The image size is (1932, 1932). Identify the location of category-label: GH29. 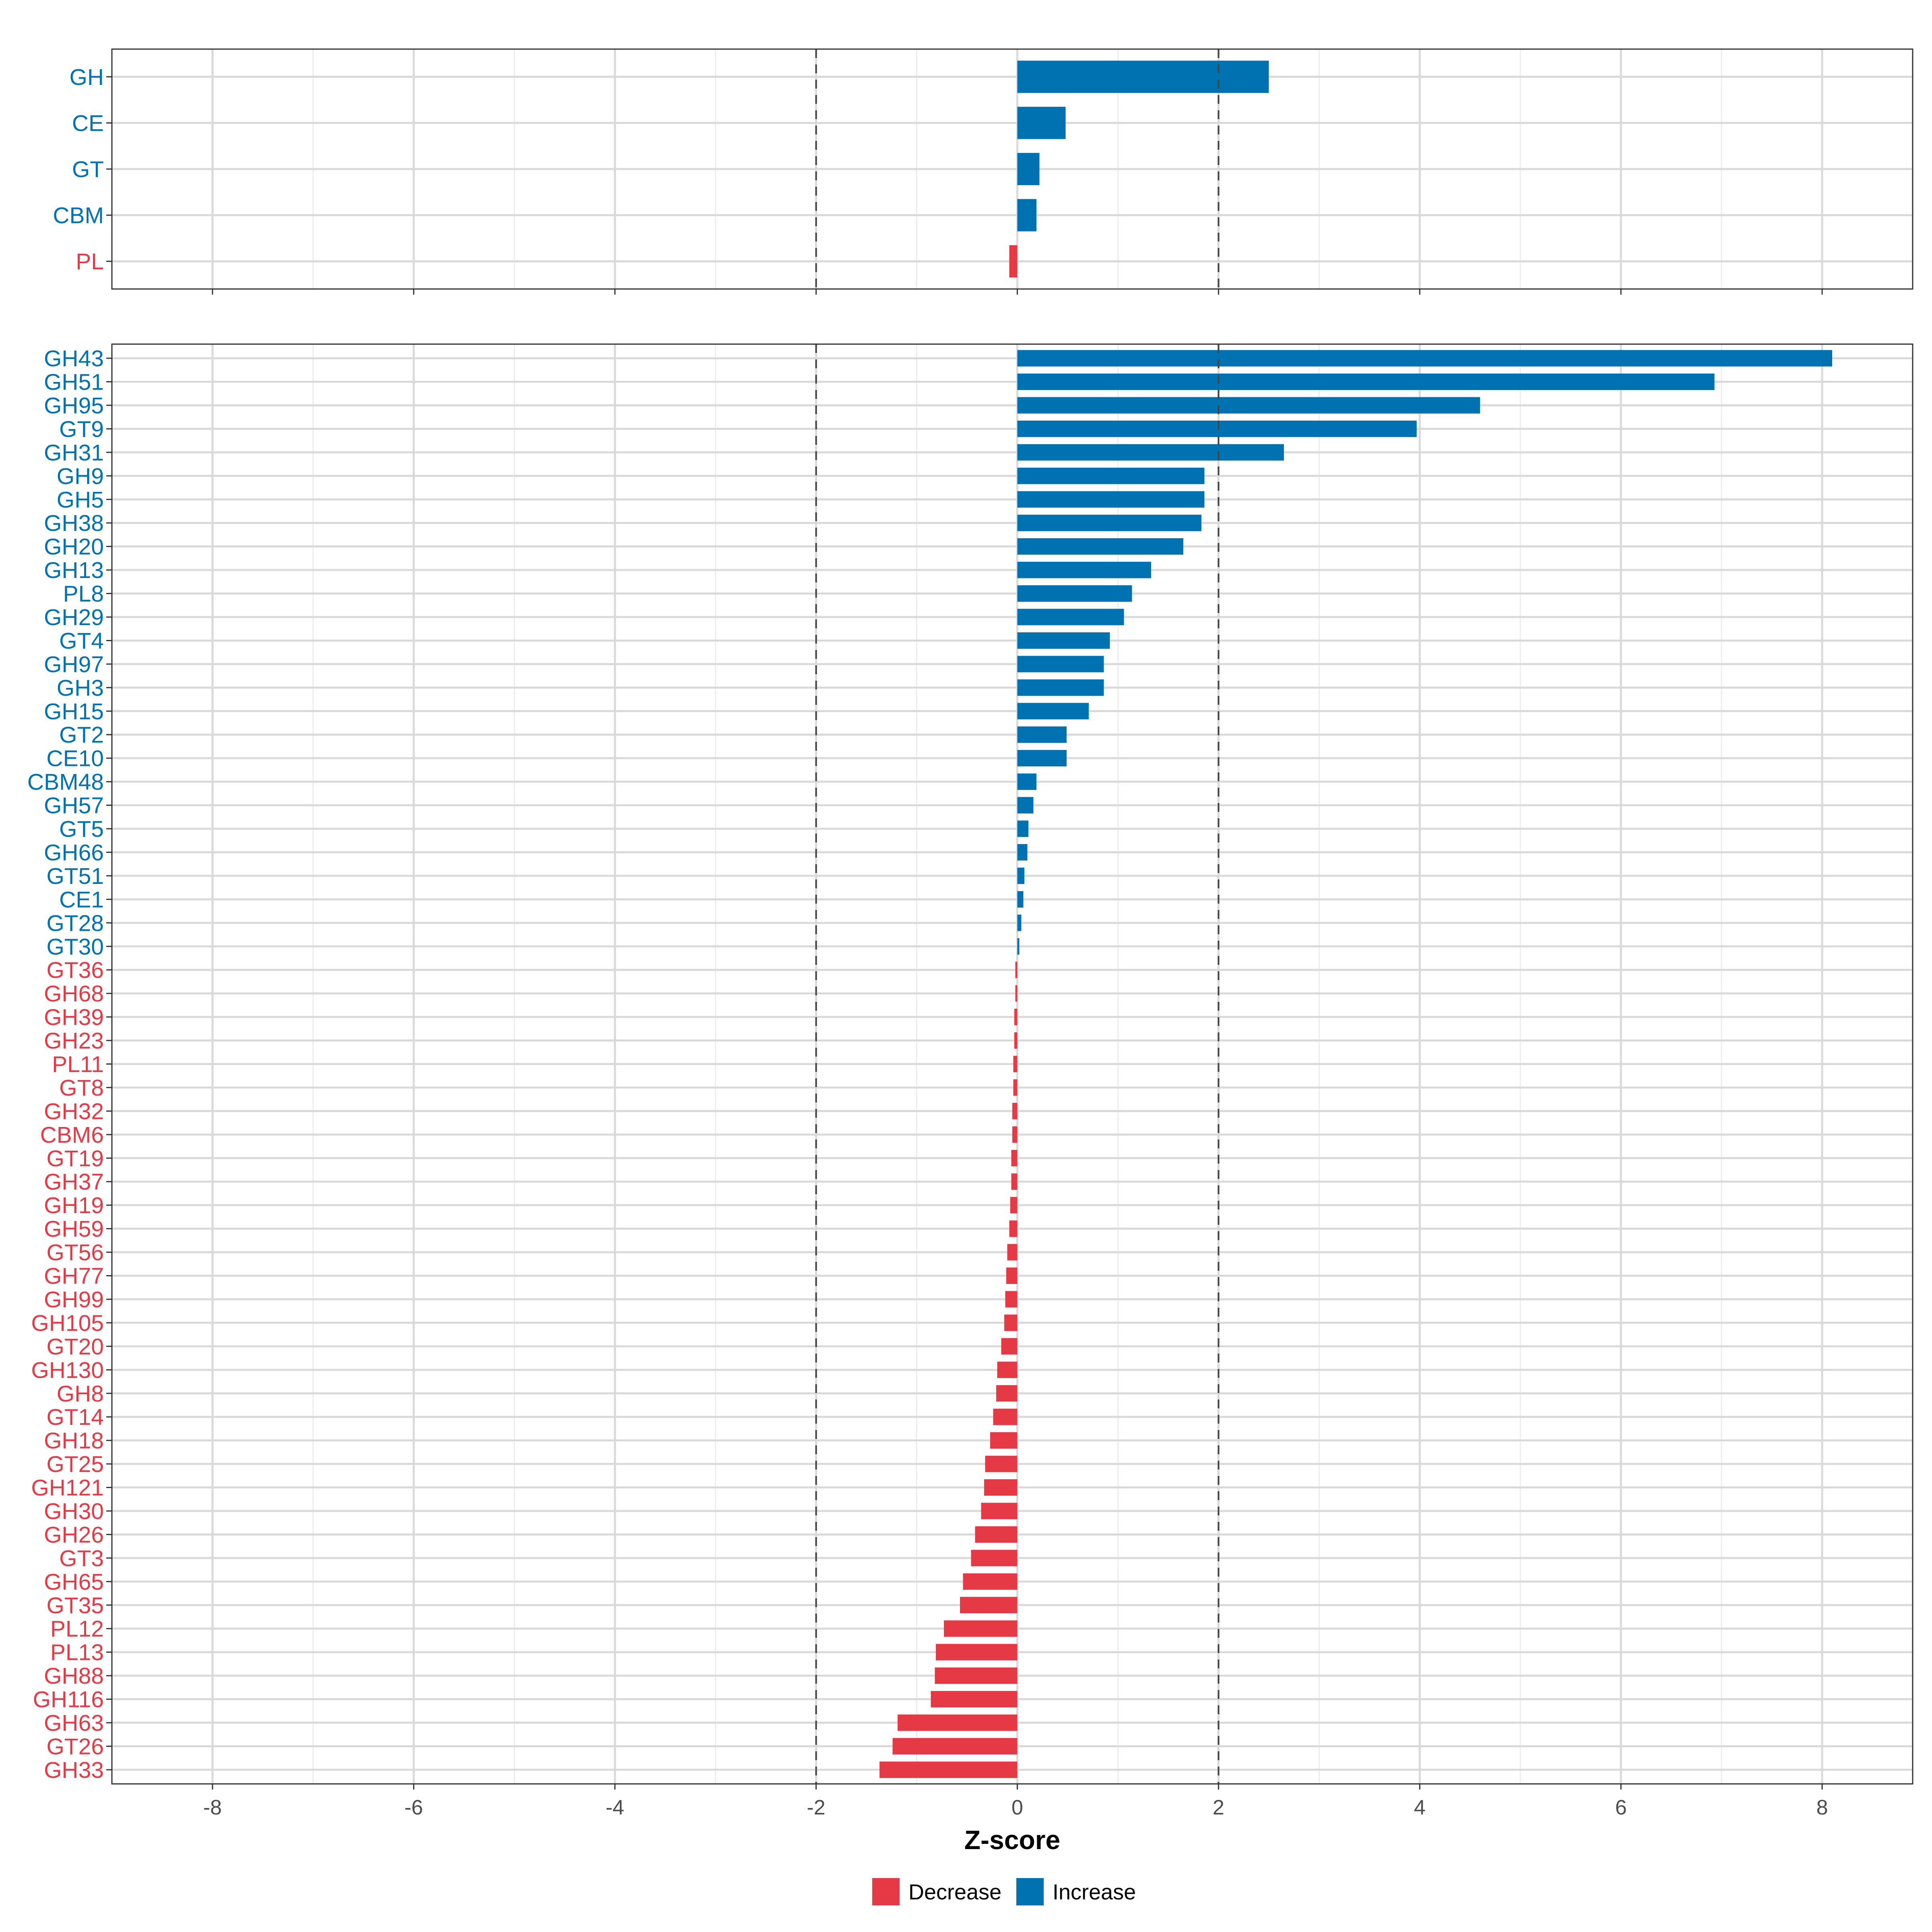
(74, 617).